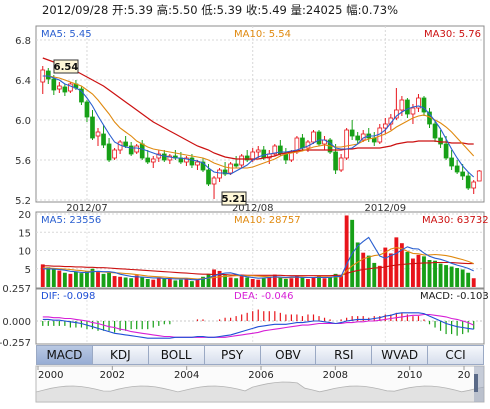 The image size is (490, 409). I want to click on tab-macd: MACD, so click(64, 355).